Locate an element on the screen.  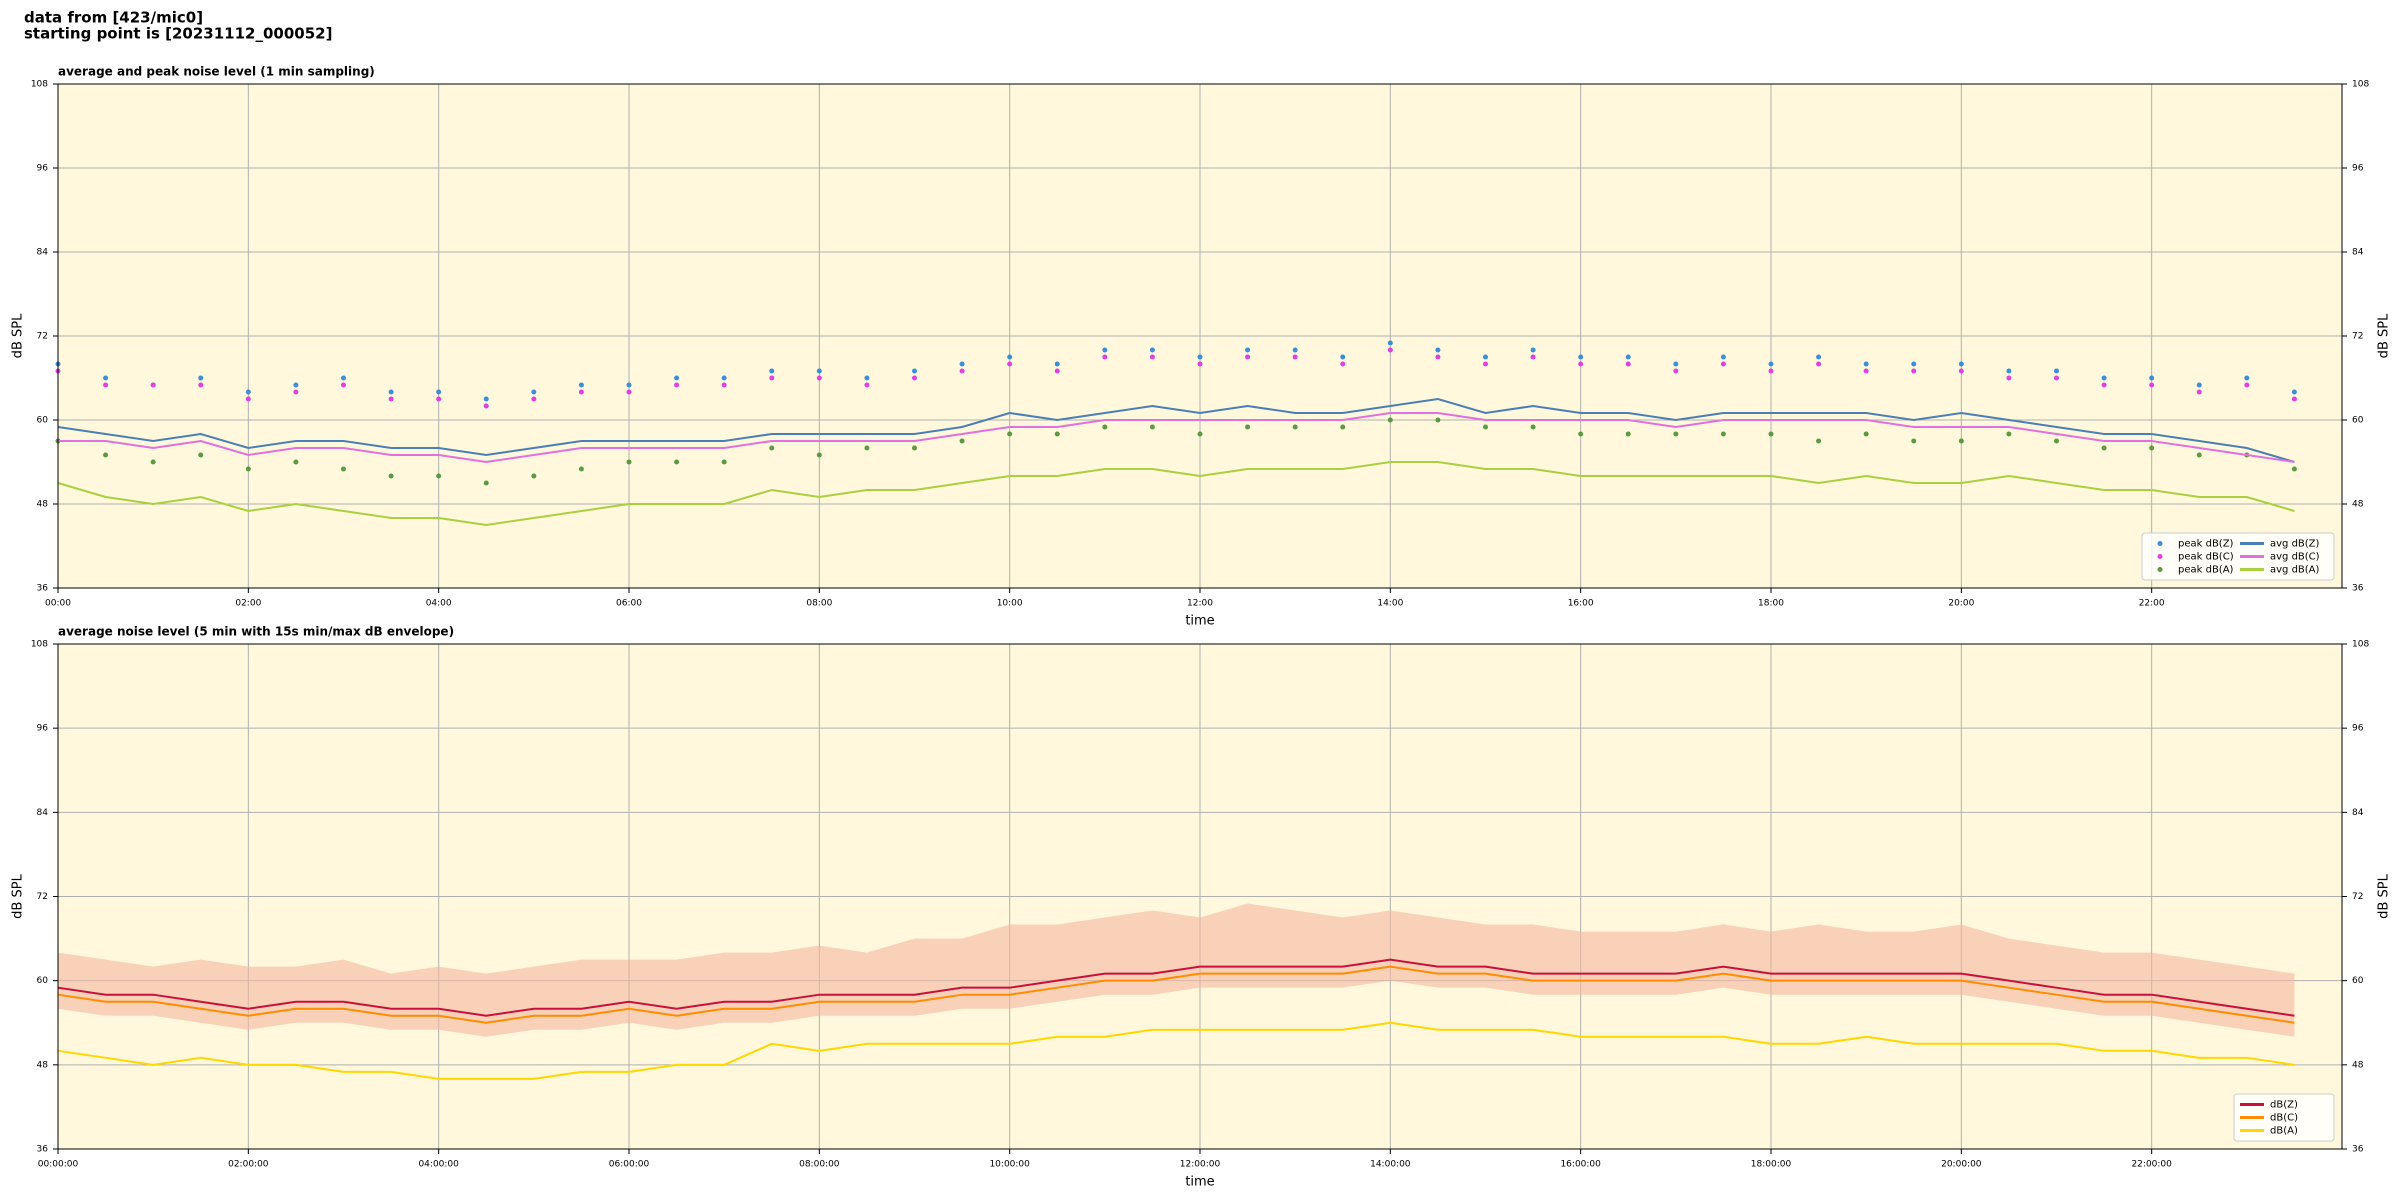
x-tick-label: 20:00:00 is located at coordinates (1961, 1165).